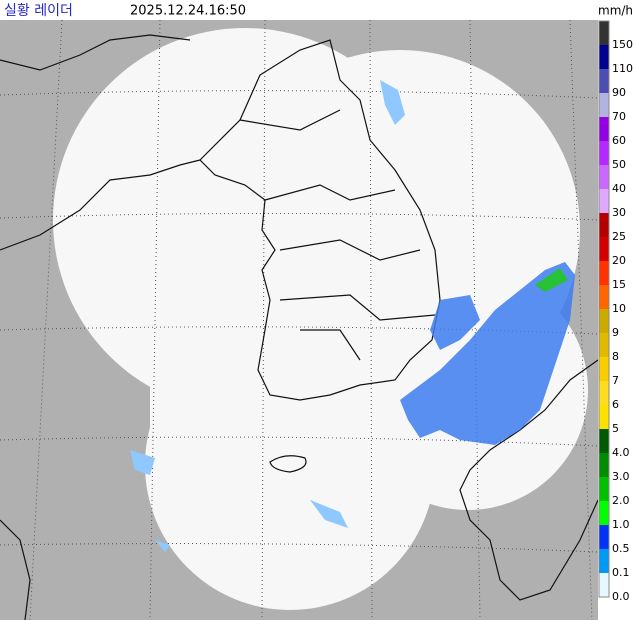 Image resolution: width=635 pixels, height=620 pixels. Describe the element at coordinates (619, 236) in the screenshot. I see `legend-label: 25` at that location.